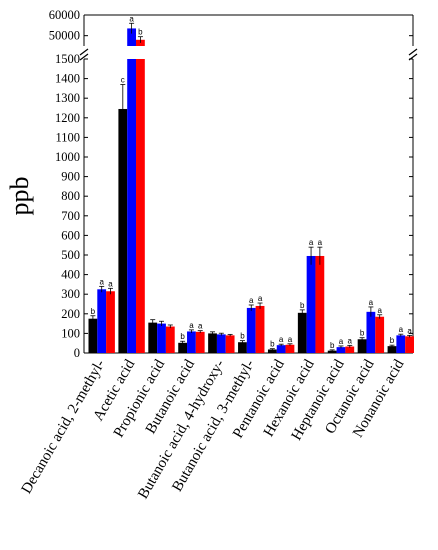 The image size is (438, 550). Describe the element at coordinates (132, 37) in the screenshot. I see `bar-upper` at that location.